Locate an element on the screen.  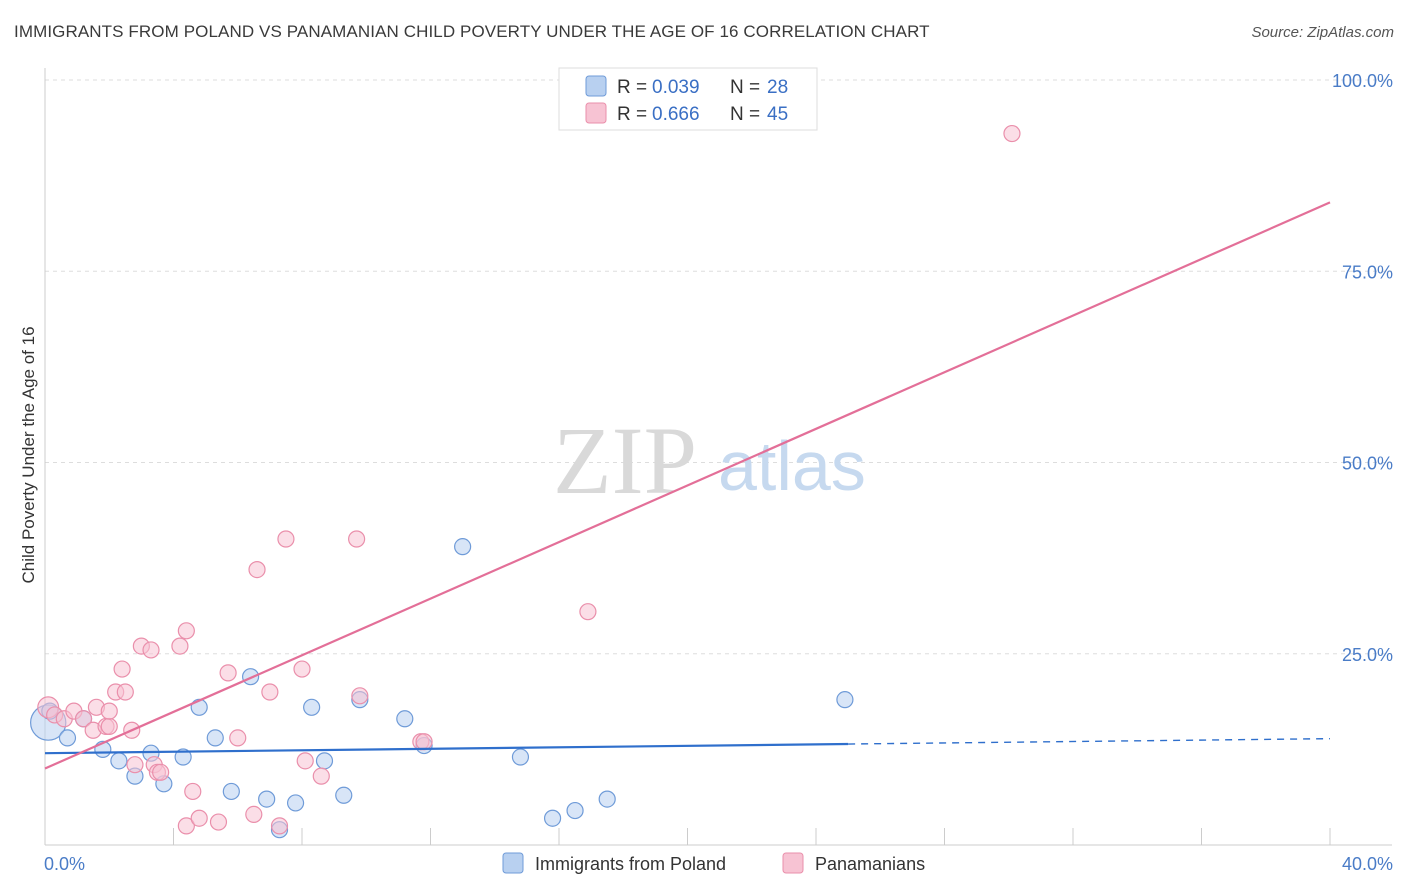
bottom-legend-swatch-panamanians is located at coordinates (793, 863).